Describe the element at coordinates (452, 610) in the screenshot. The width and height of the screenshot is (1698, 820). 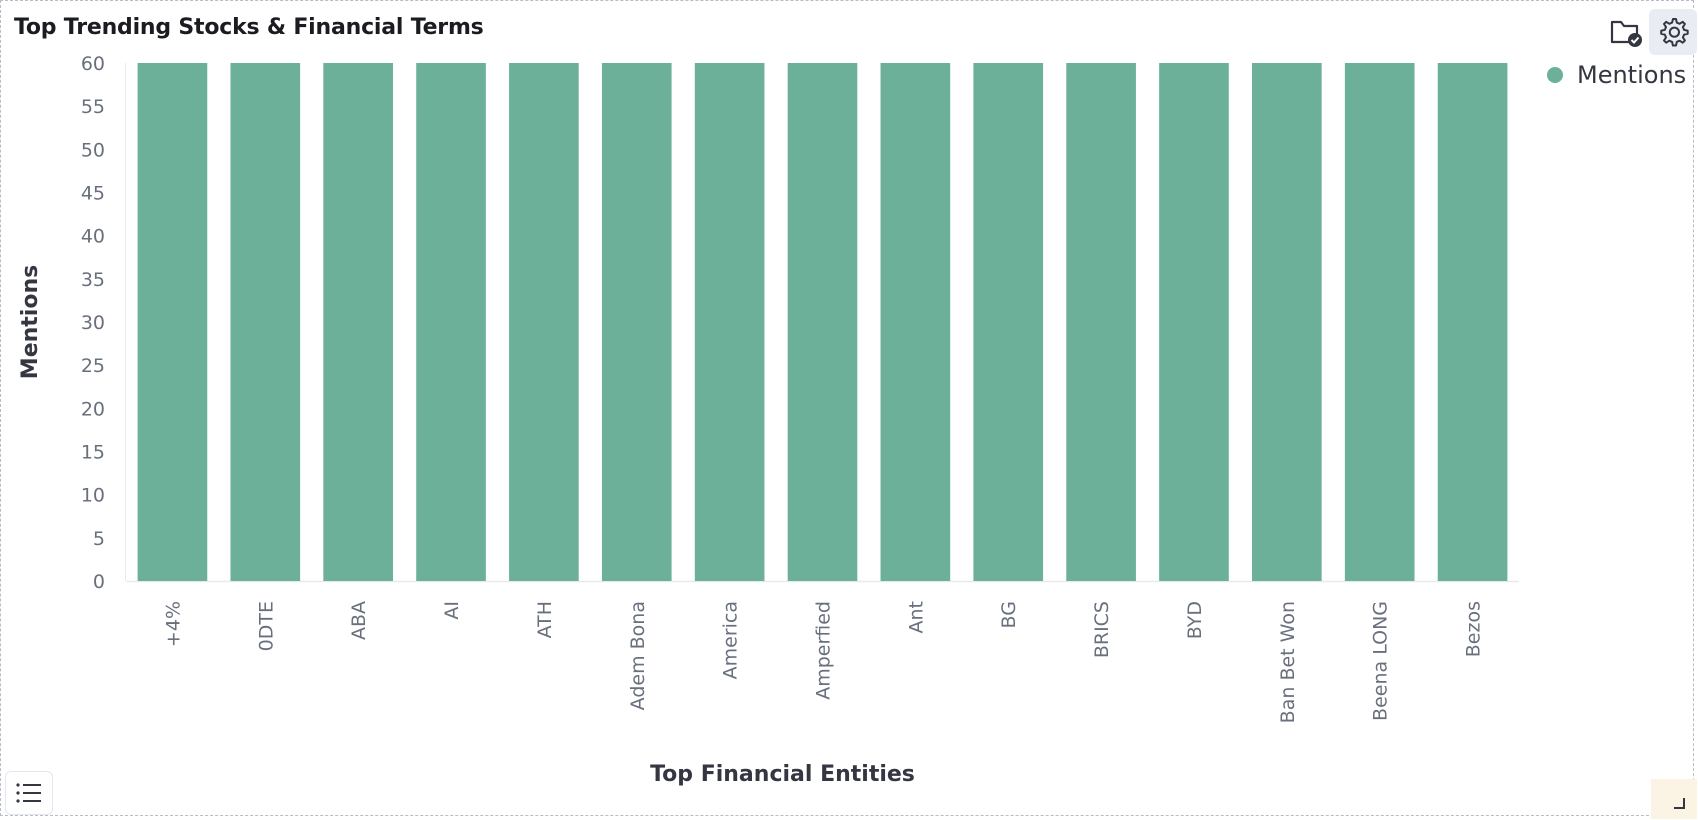
I see `x-tick-label: AI` at that location.